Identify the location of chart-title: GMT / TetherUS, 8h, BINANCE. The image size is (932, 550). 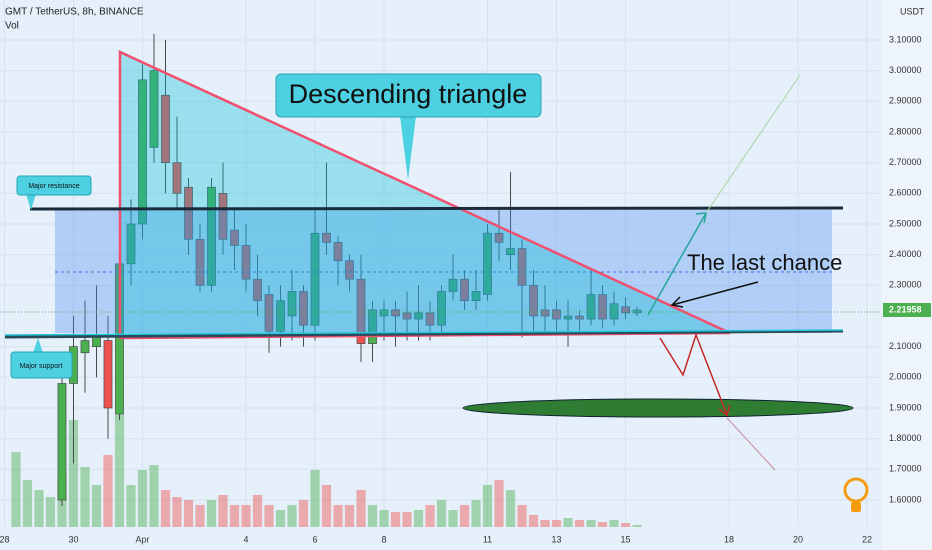
(74, 12).